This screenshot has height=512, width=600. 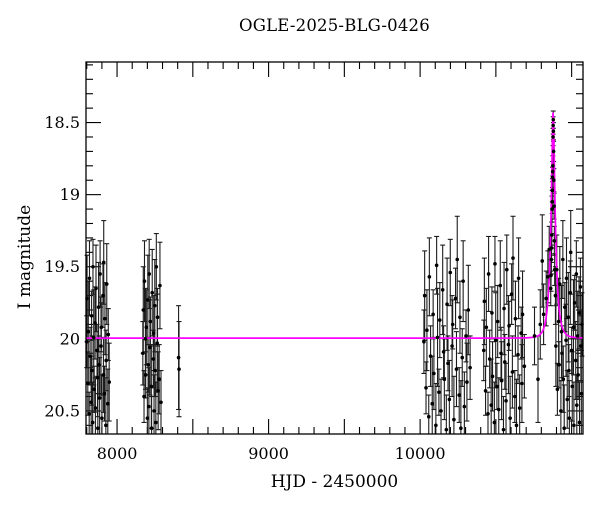 I want to click on chart-title: OGLE-2025-BLG-0426, so click(x=334, y=25).